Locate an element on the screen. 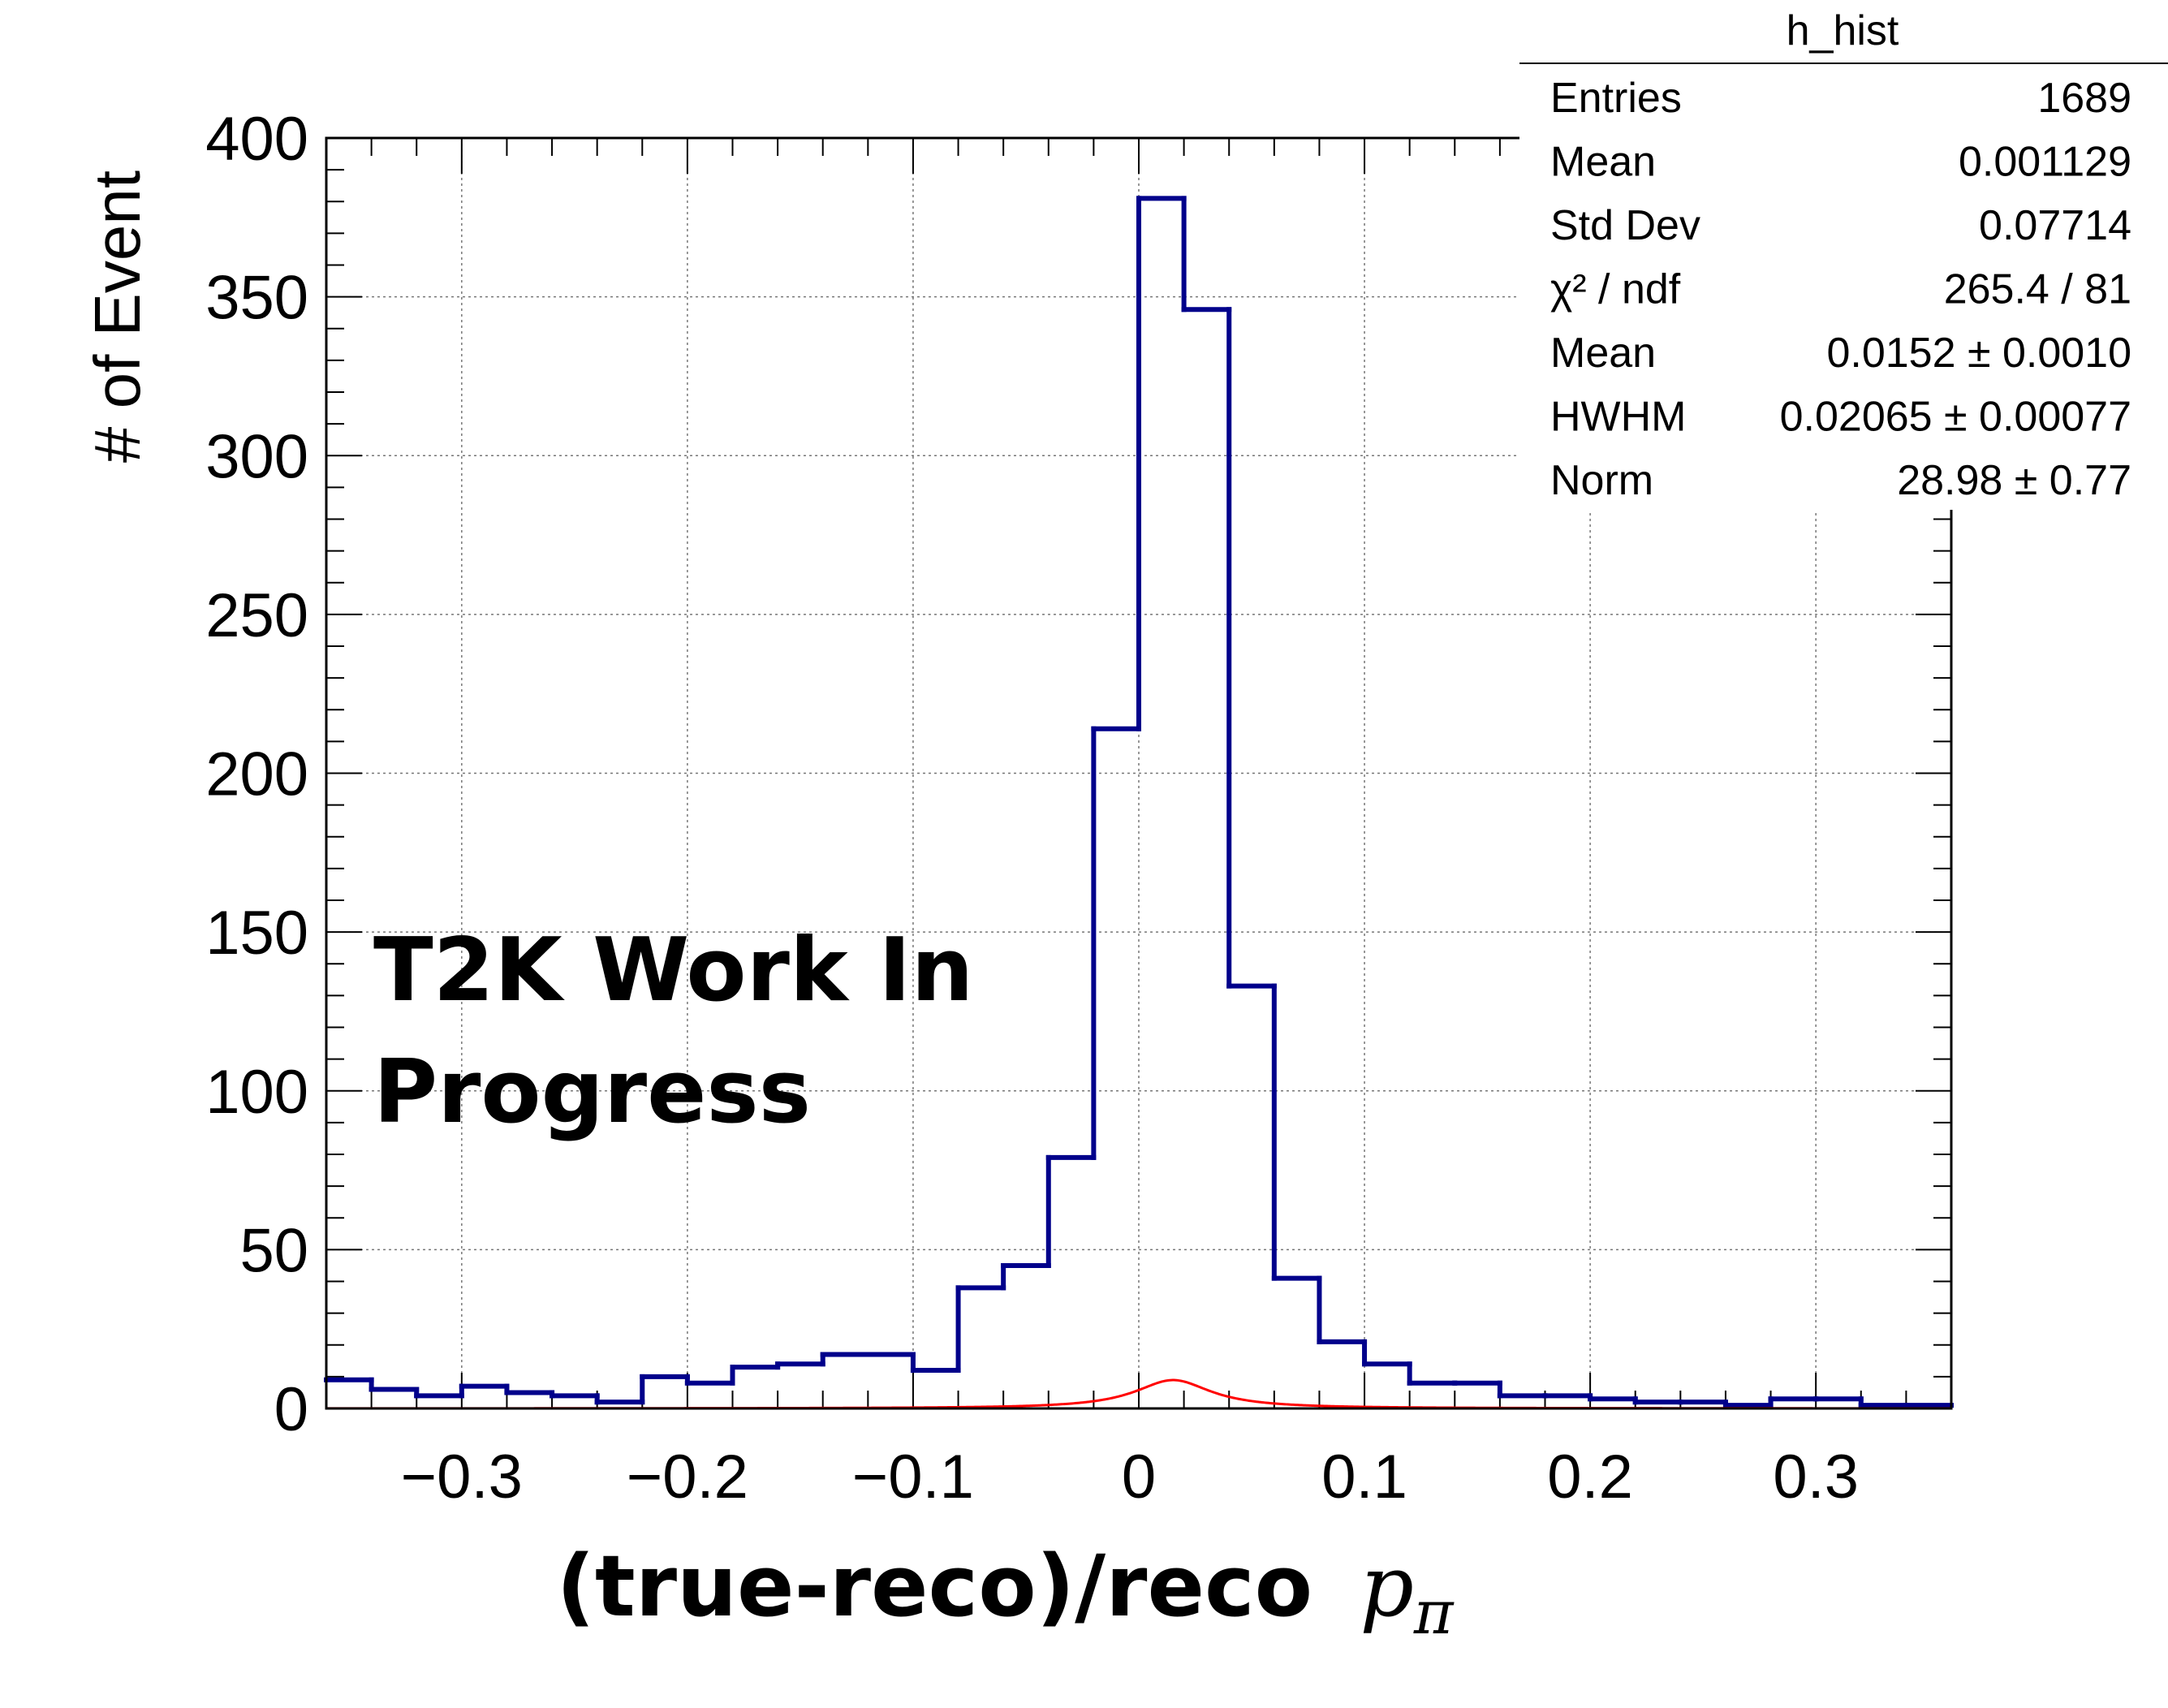 The height and width of the screenshot is (1708, 2168). stats-row-label: χ² / ndf is located at coordinates (1615, 289).